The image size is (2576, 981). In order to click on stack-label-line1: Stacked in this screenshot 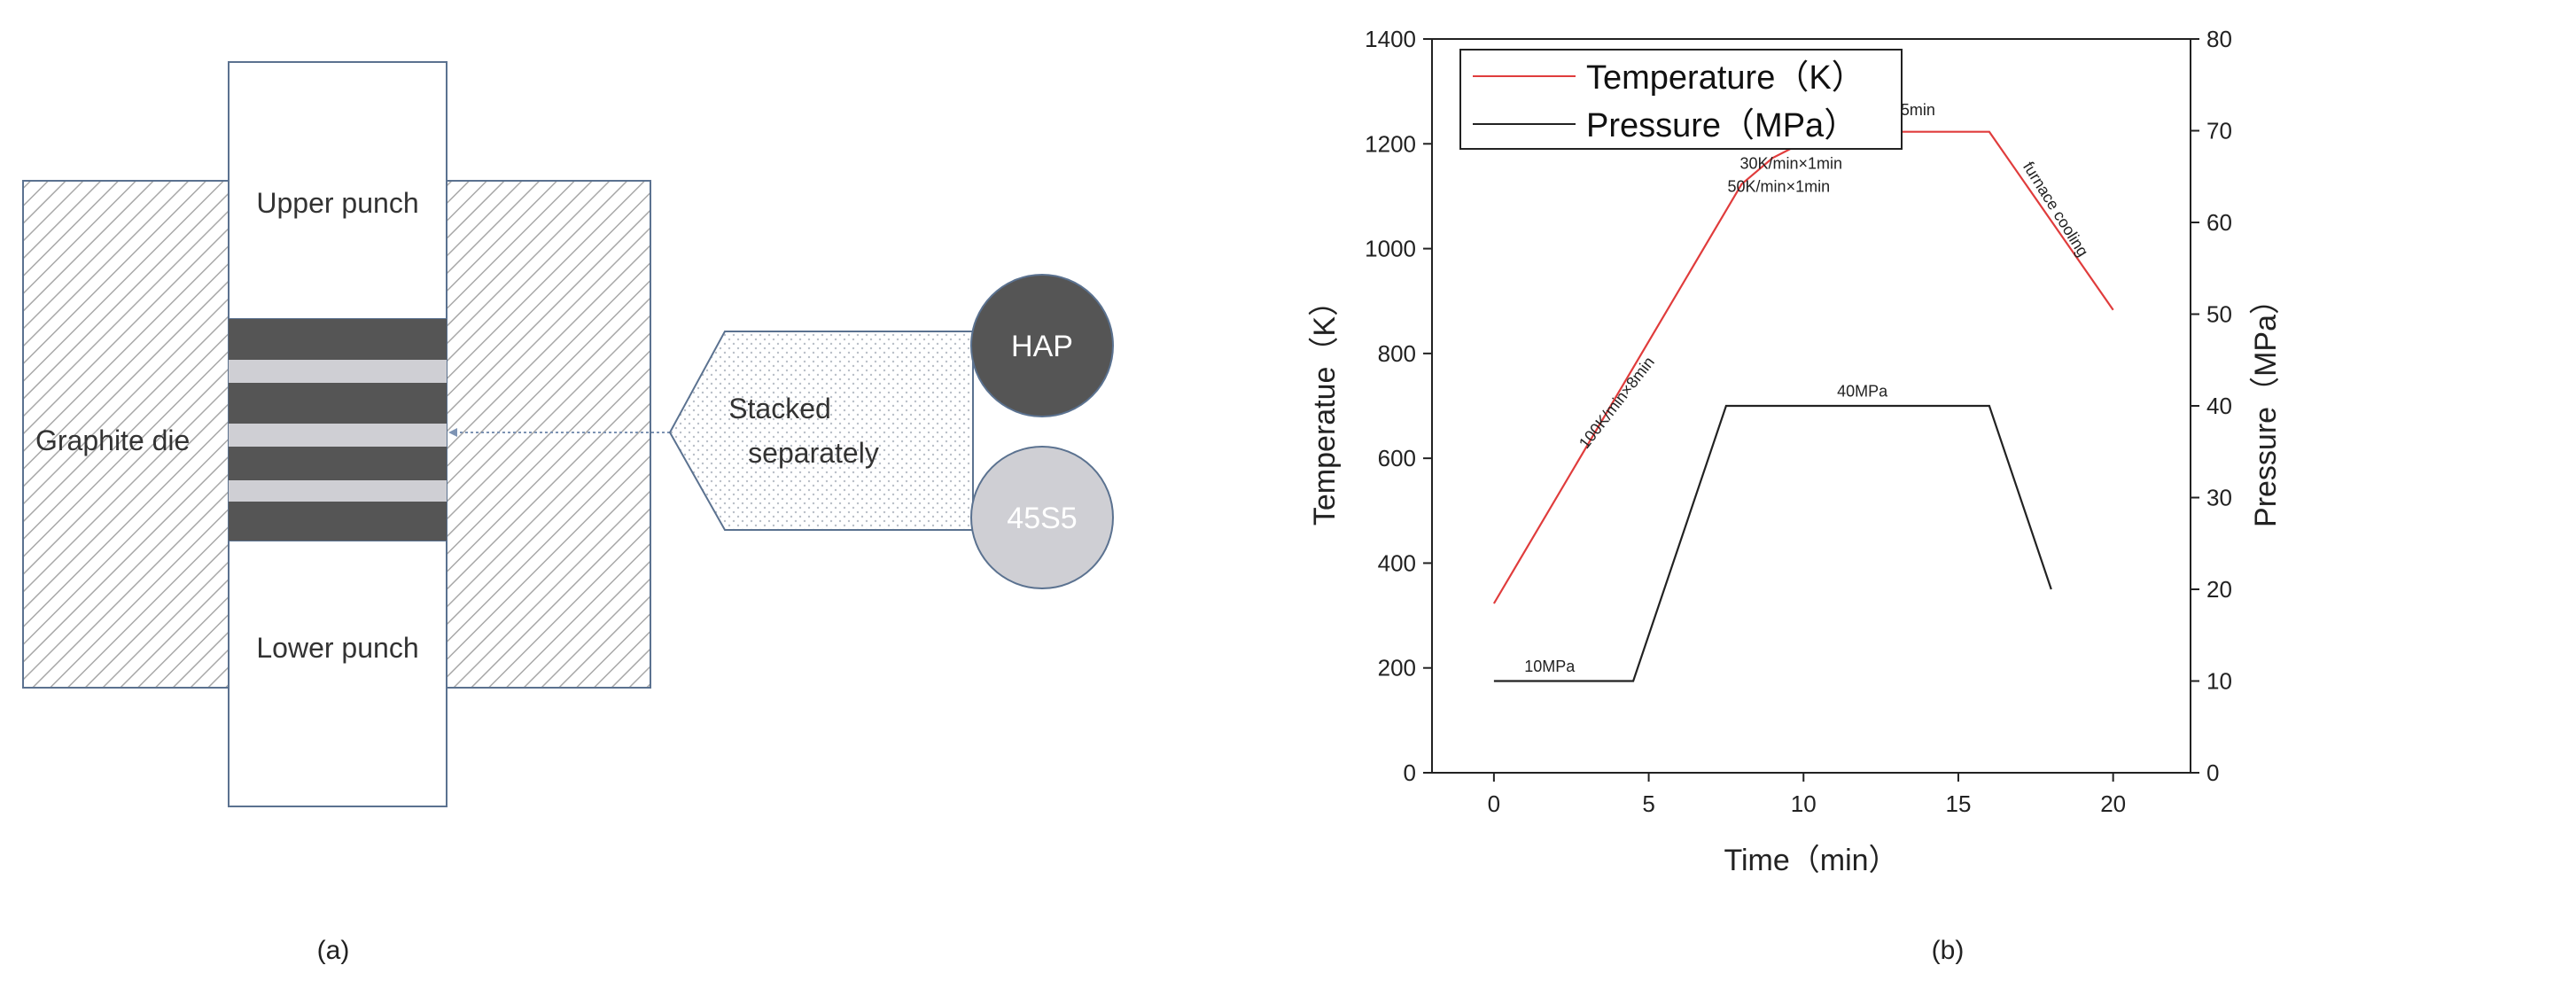, I will do `click(780, 408)`.